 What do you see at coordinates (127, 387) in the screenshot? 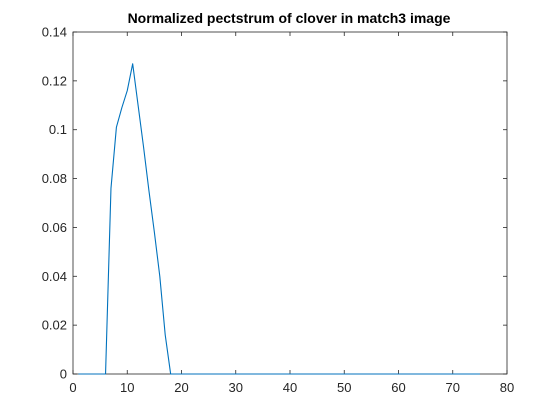
I see `x-tick-label: 10` at bounding box center [127, 387].